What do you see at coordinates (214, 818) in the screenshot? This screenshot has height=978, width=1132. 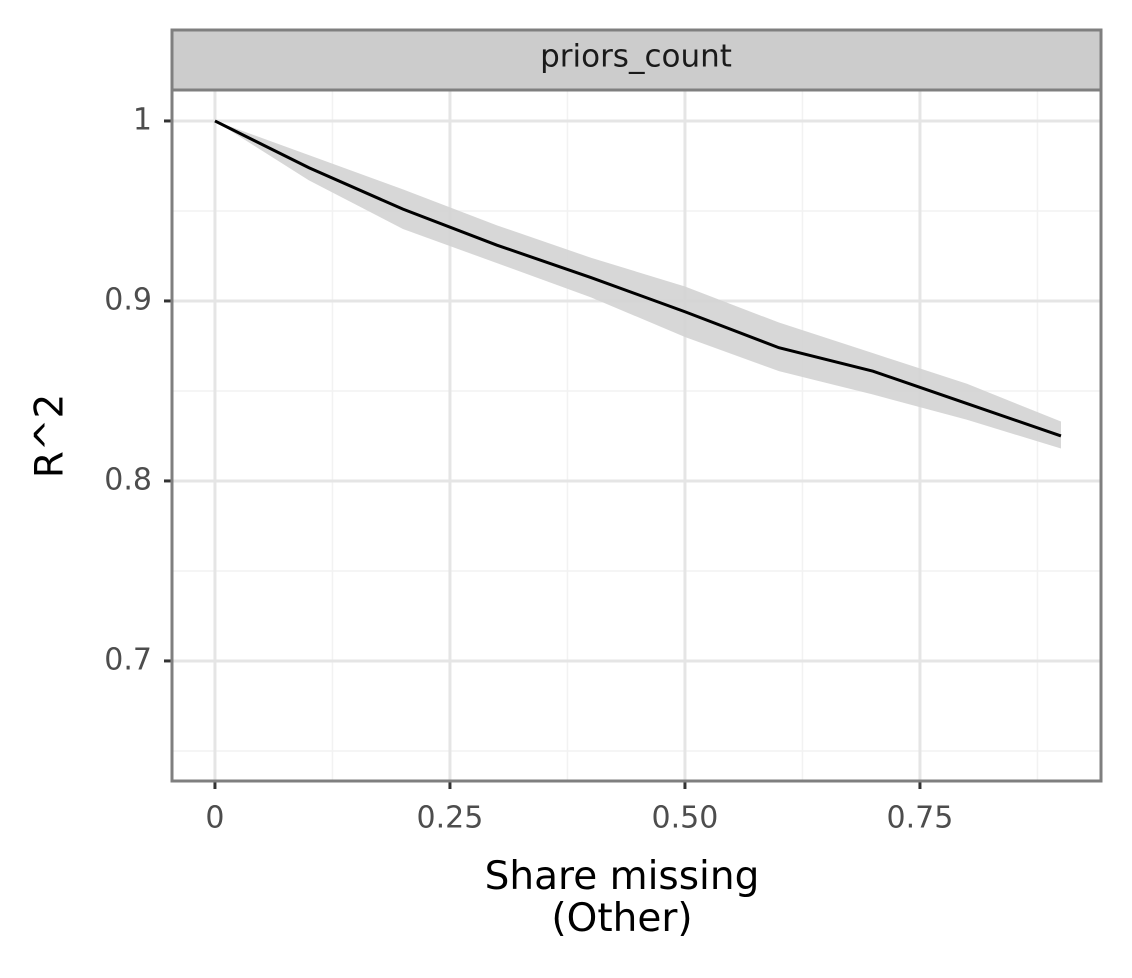 I see `x-tick-label: 0` at bounding box center [214, 818].